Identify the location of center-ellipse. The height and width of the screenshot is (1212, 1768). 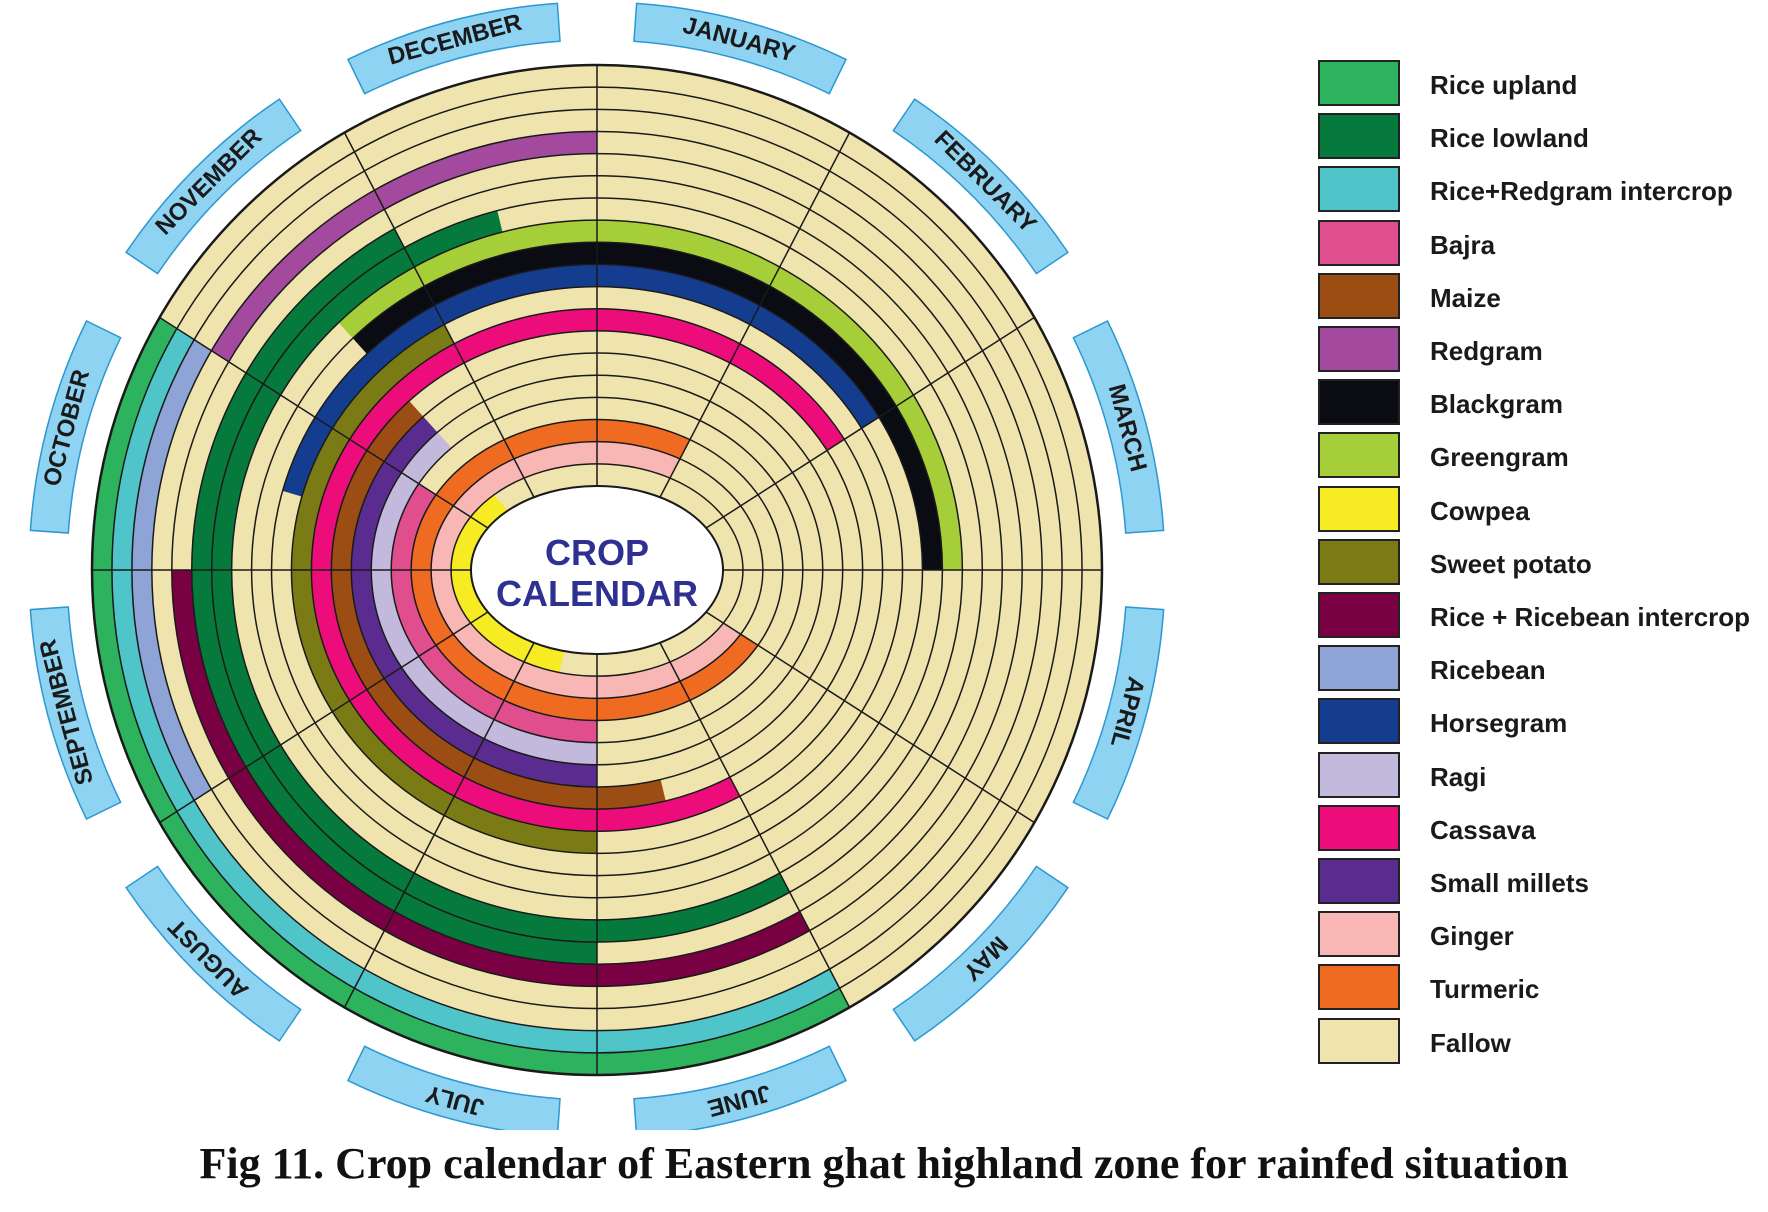
(597, 570).